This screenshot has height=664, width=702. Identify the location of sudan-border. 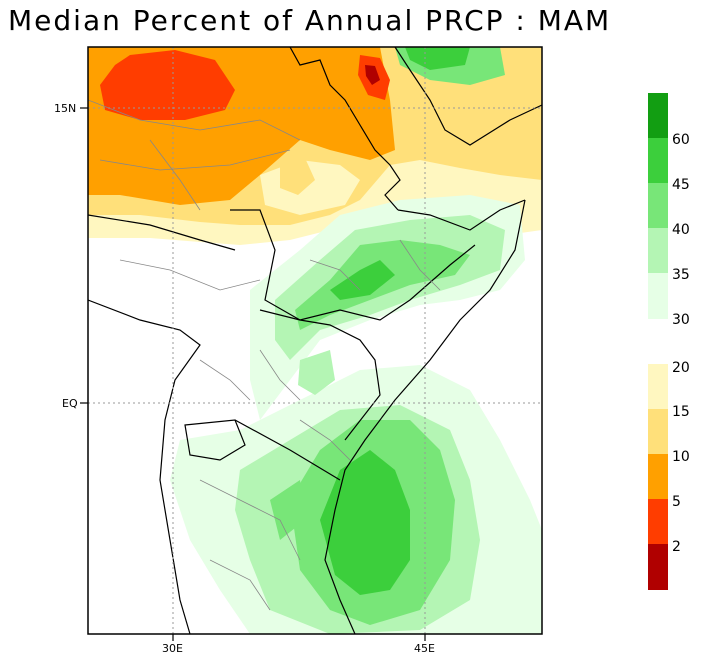
(162, 232).